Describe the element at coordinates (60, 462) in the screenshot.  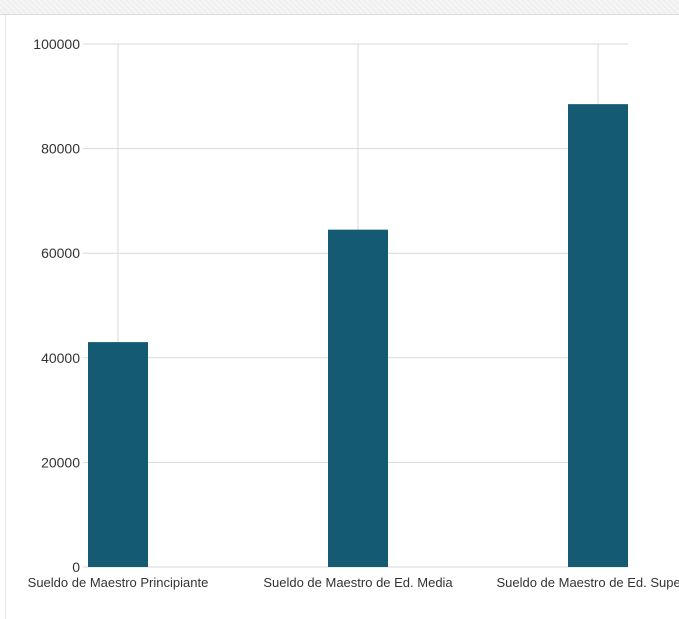
I see `y-tick-label: 20000` at that location.